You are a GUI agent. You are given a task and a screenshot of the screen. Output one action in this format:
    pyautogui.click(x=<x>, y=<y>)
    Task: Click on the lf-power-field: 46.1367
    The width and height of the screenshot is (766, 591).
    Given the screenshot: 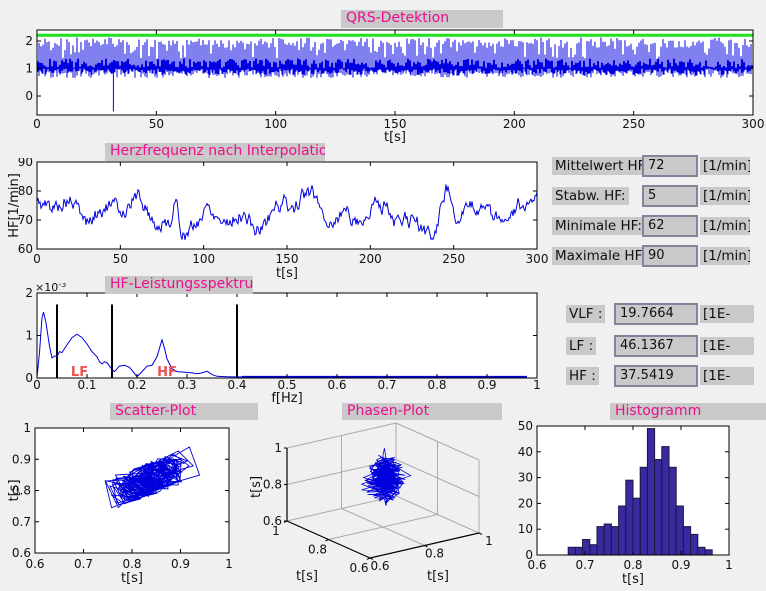 What is the action you would take?
    pyautogui.click(x=656, y=346)
    